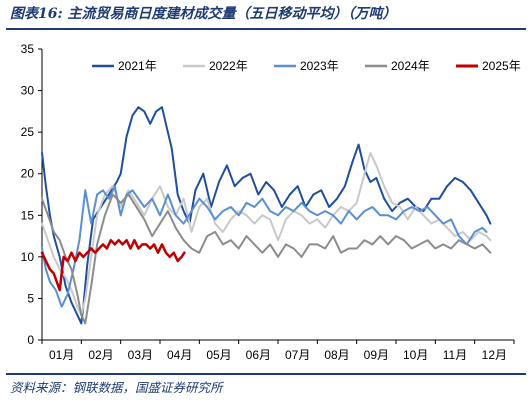 The height and width of the screenshot is (404, 532). What do you see at coordinates (228, 66) in the screenshot?
I see `legend-label-1: 2022年` at bounding box center [228, 66].